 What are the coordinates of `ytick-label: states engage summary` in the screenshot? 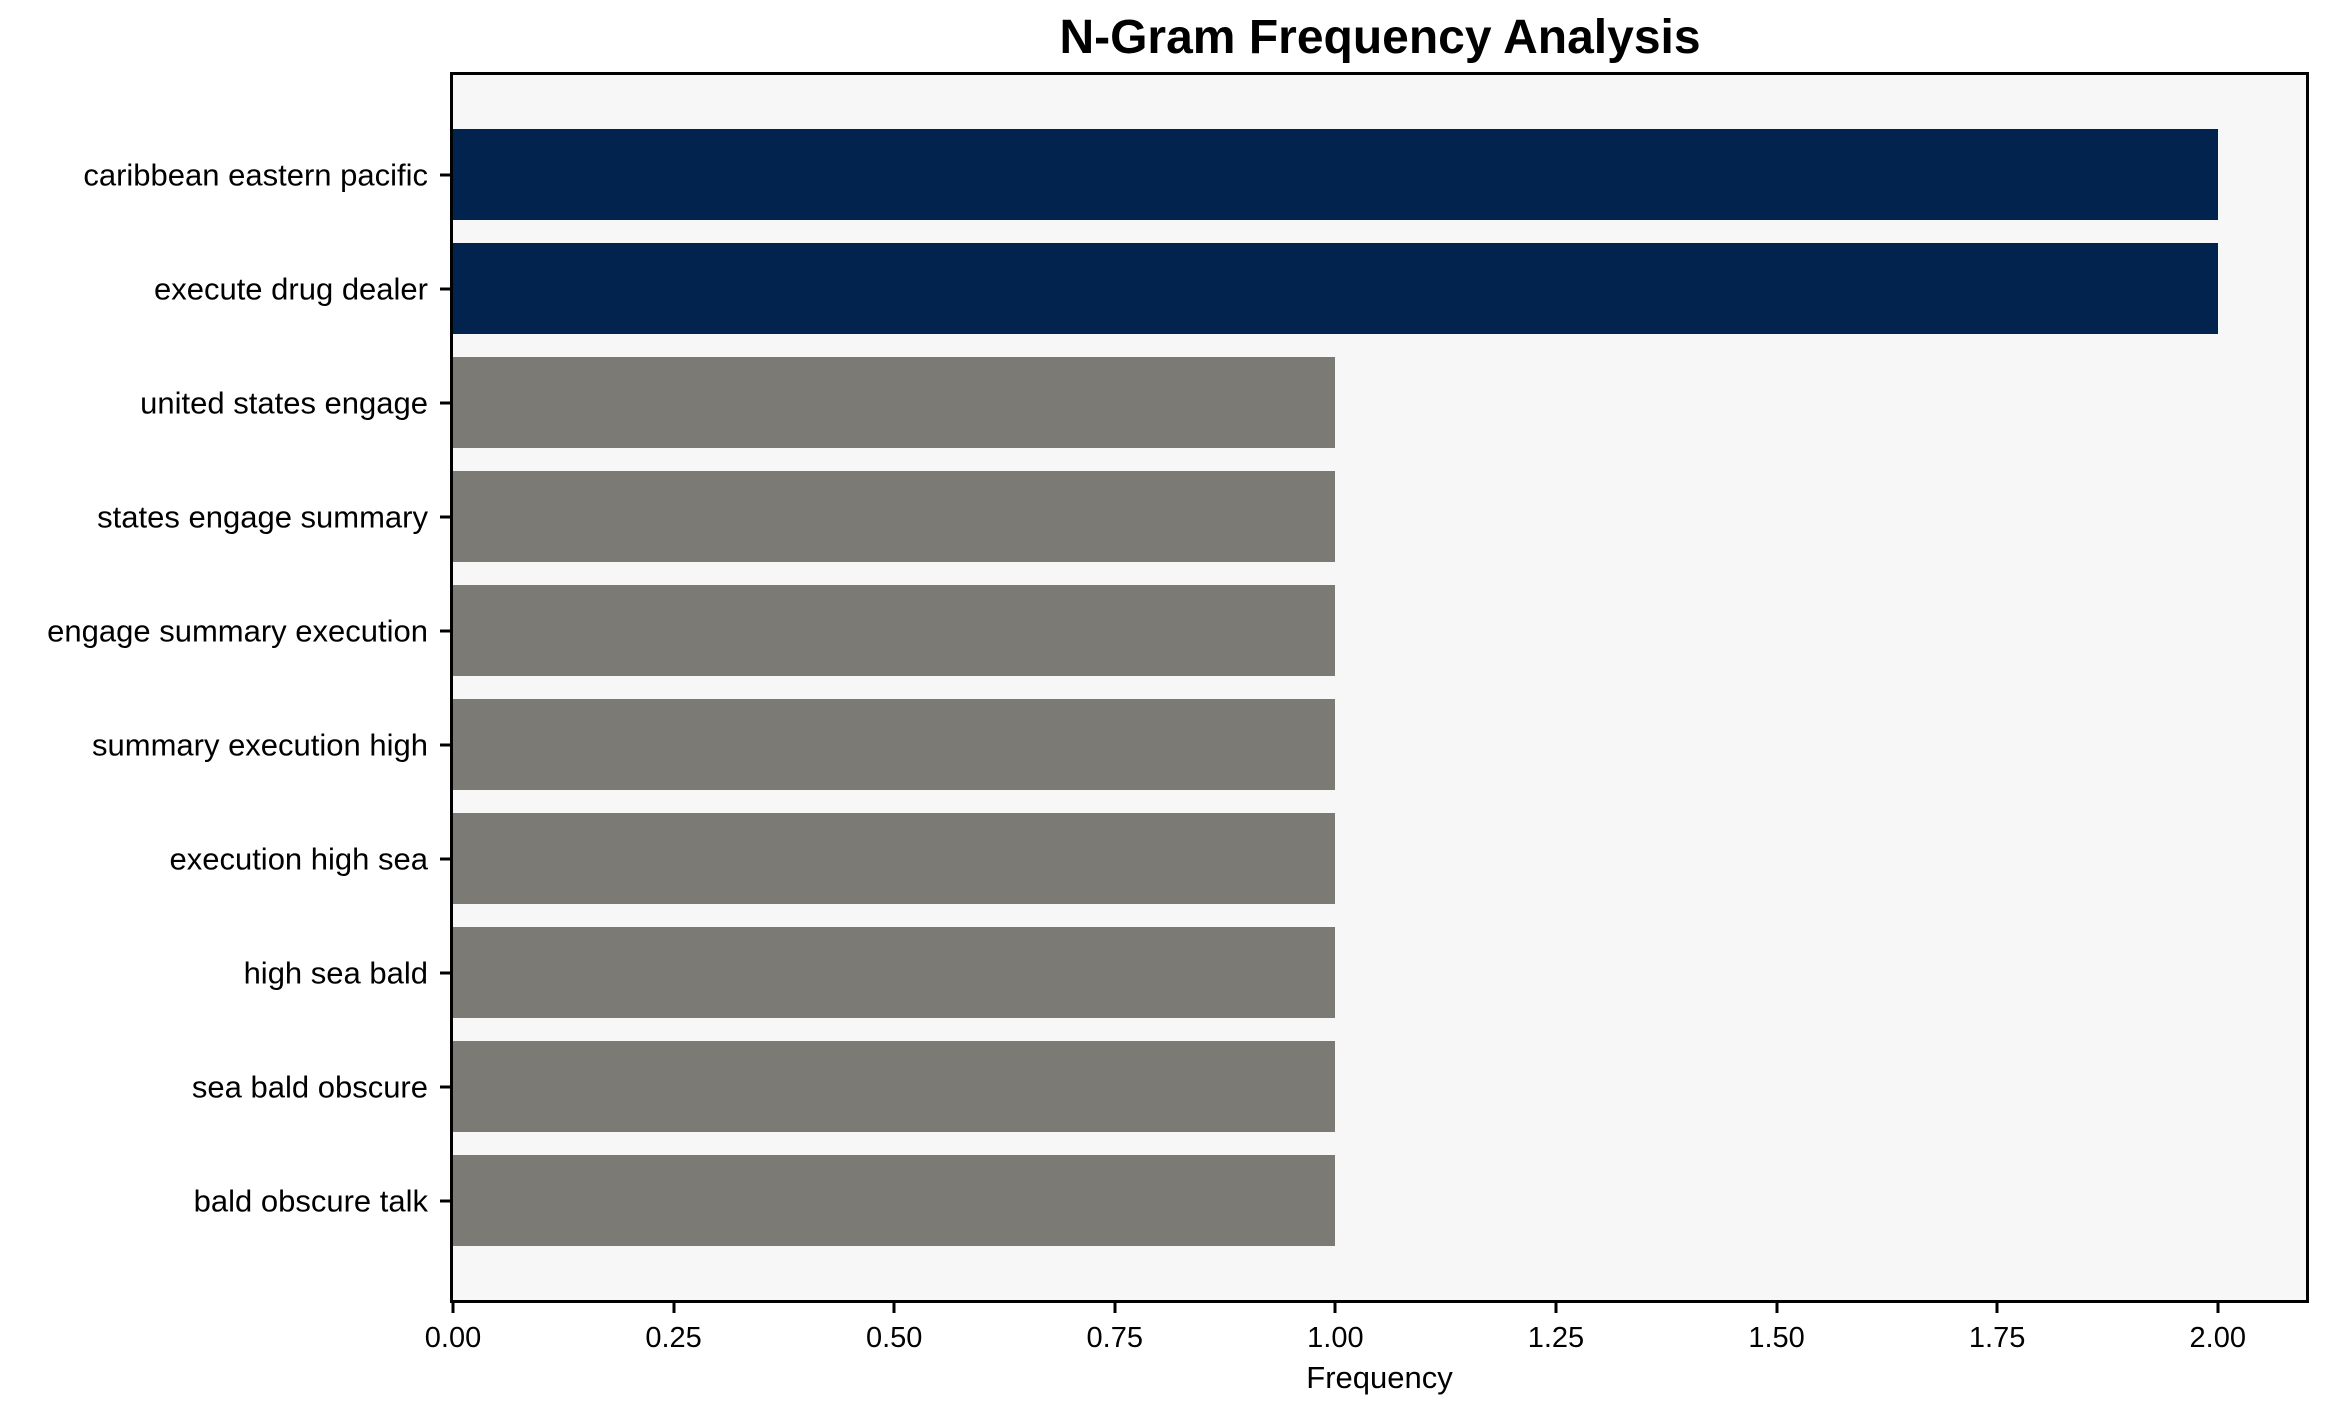 It's located at (262, 516).